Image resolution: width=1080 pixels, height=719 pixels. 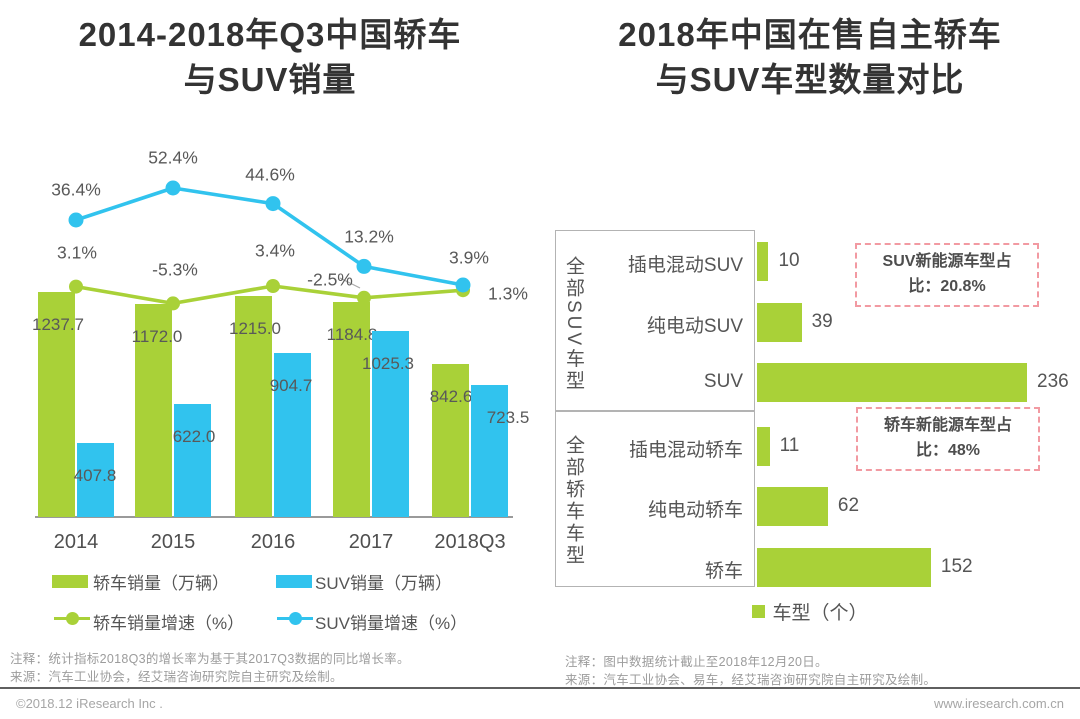 What do you see at coordinates (173, 157) in the screenshot?
I see `suv-growth-line-label: 52.4%` at bounding box center [173, 157].